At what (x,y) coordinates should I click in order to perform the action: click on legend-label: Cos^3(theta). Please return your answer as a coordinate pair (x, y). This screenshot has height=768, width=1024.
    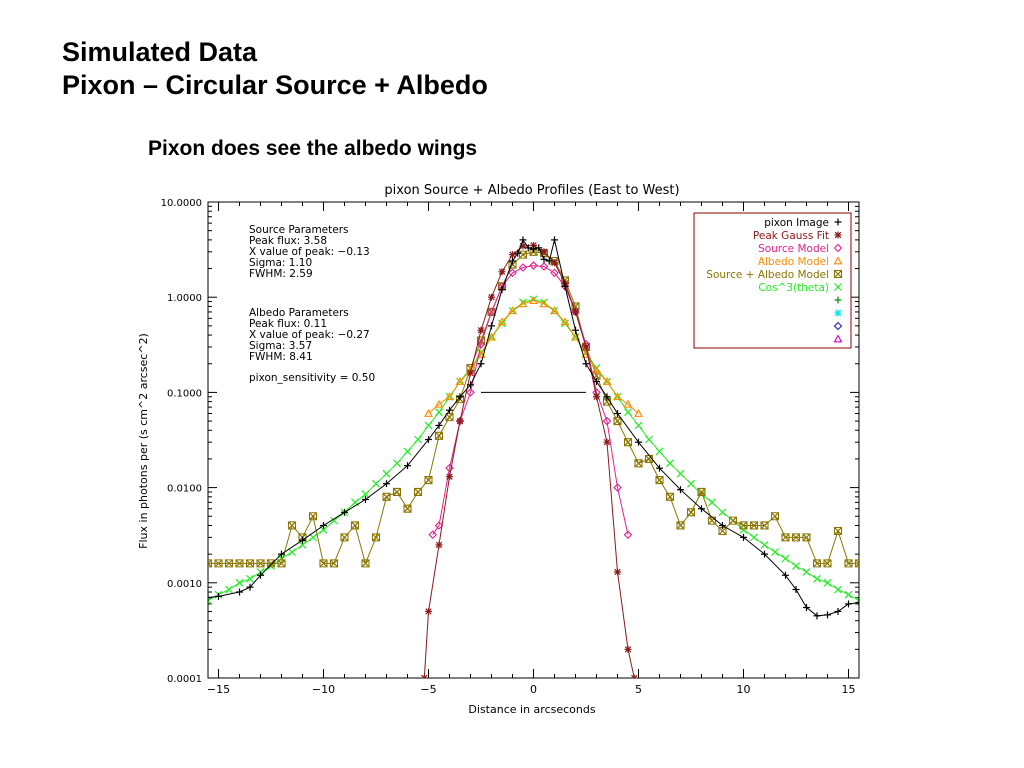
    Looking at the image, I should click on (793, 288).